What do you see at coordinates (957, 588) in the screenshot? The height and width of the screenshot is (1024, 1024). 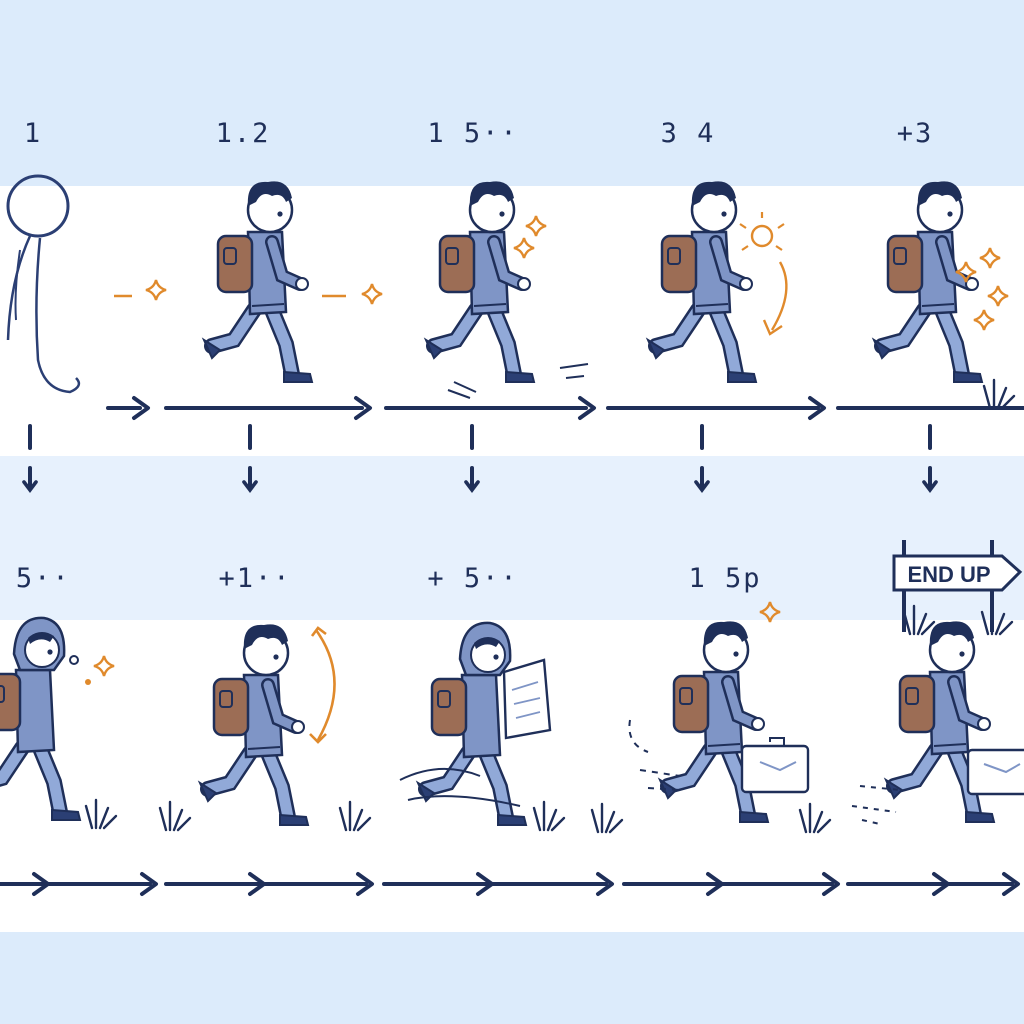 I see `end-up-signpost: END UP` at bounding box center [957, 588].